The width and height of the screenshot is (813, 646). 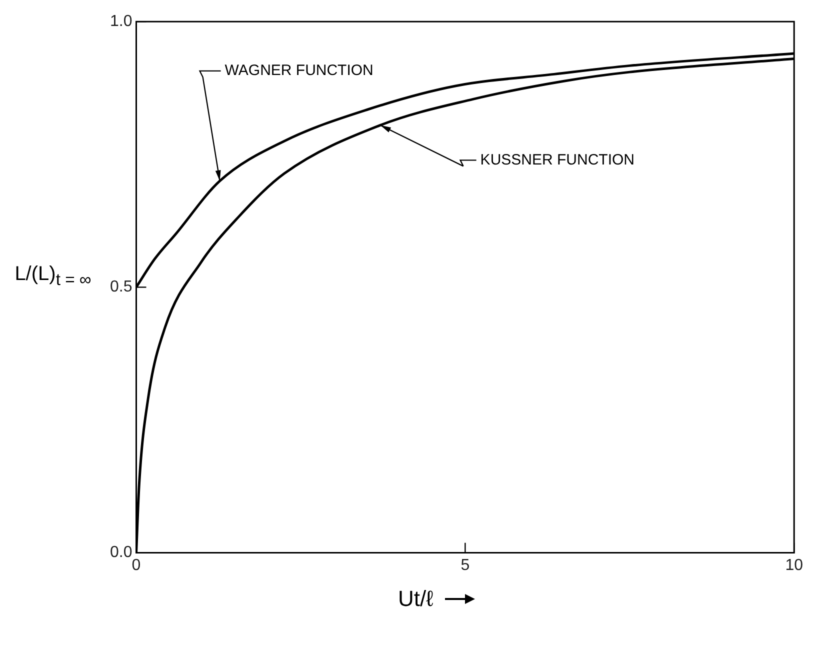 I want to click on y-tick-label: 0.0, so click(x=121, y=553).